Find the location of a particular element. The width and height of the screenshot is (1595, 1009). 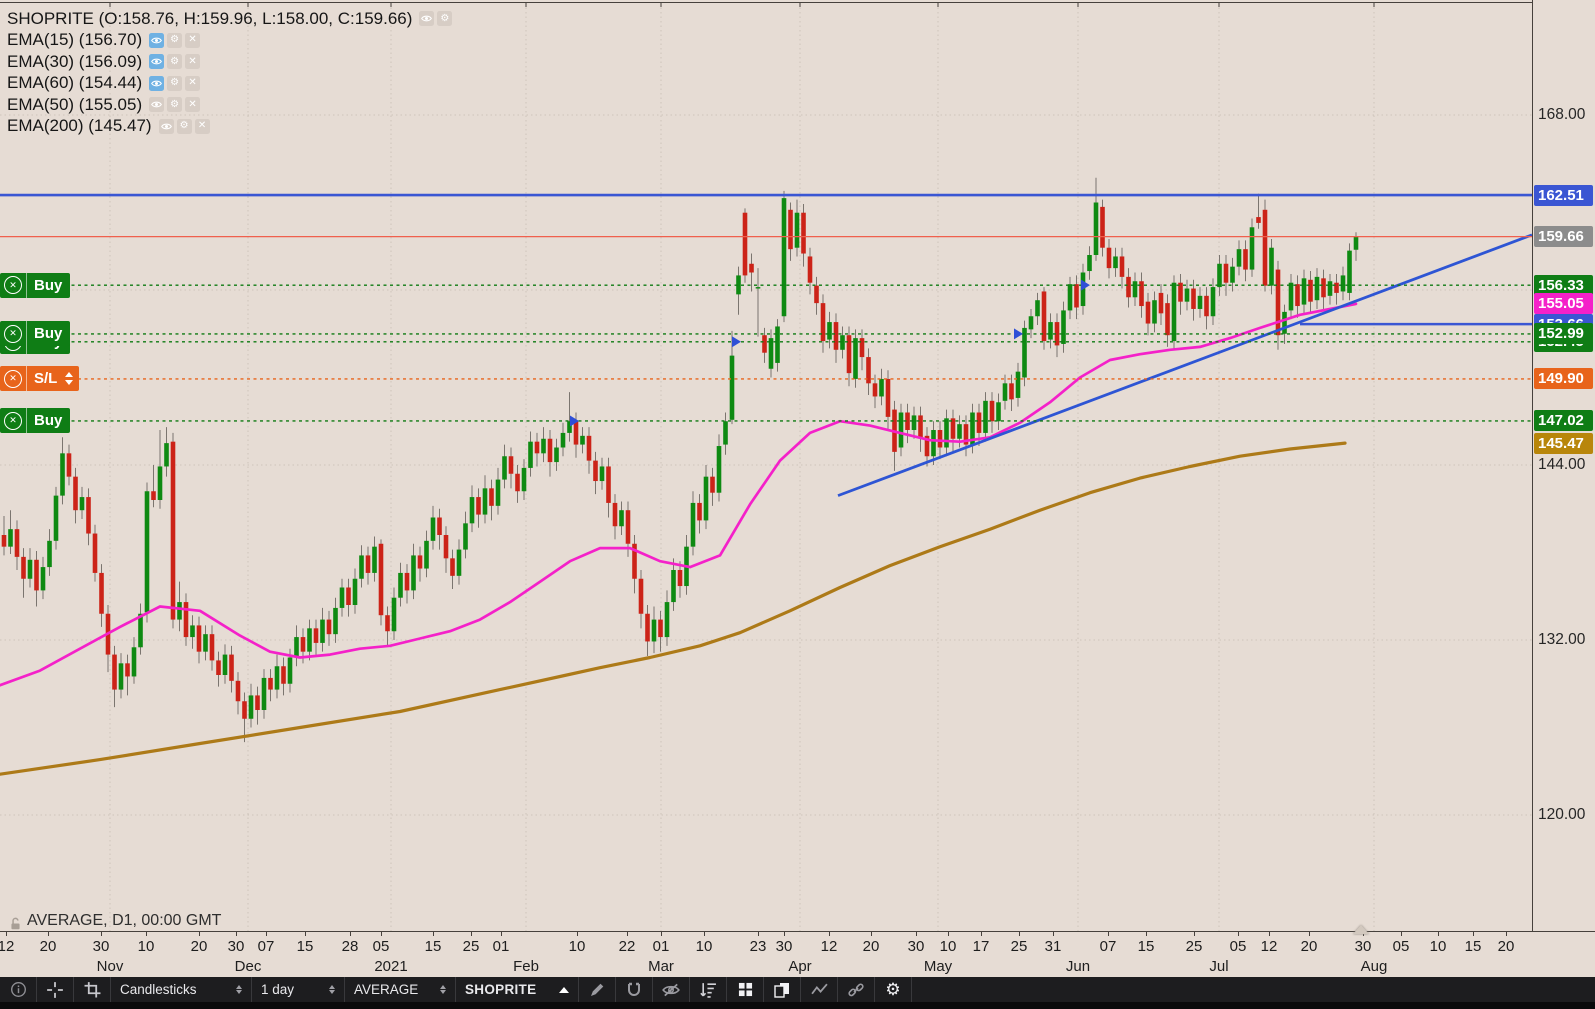

layout-grid-button is located at coordinates (745, 989).